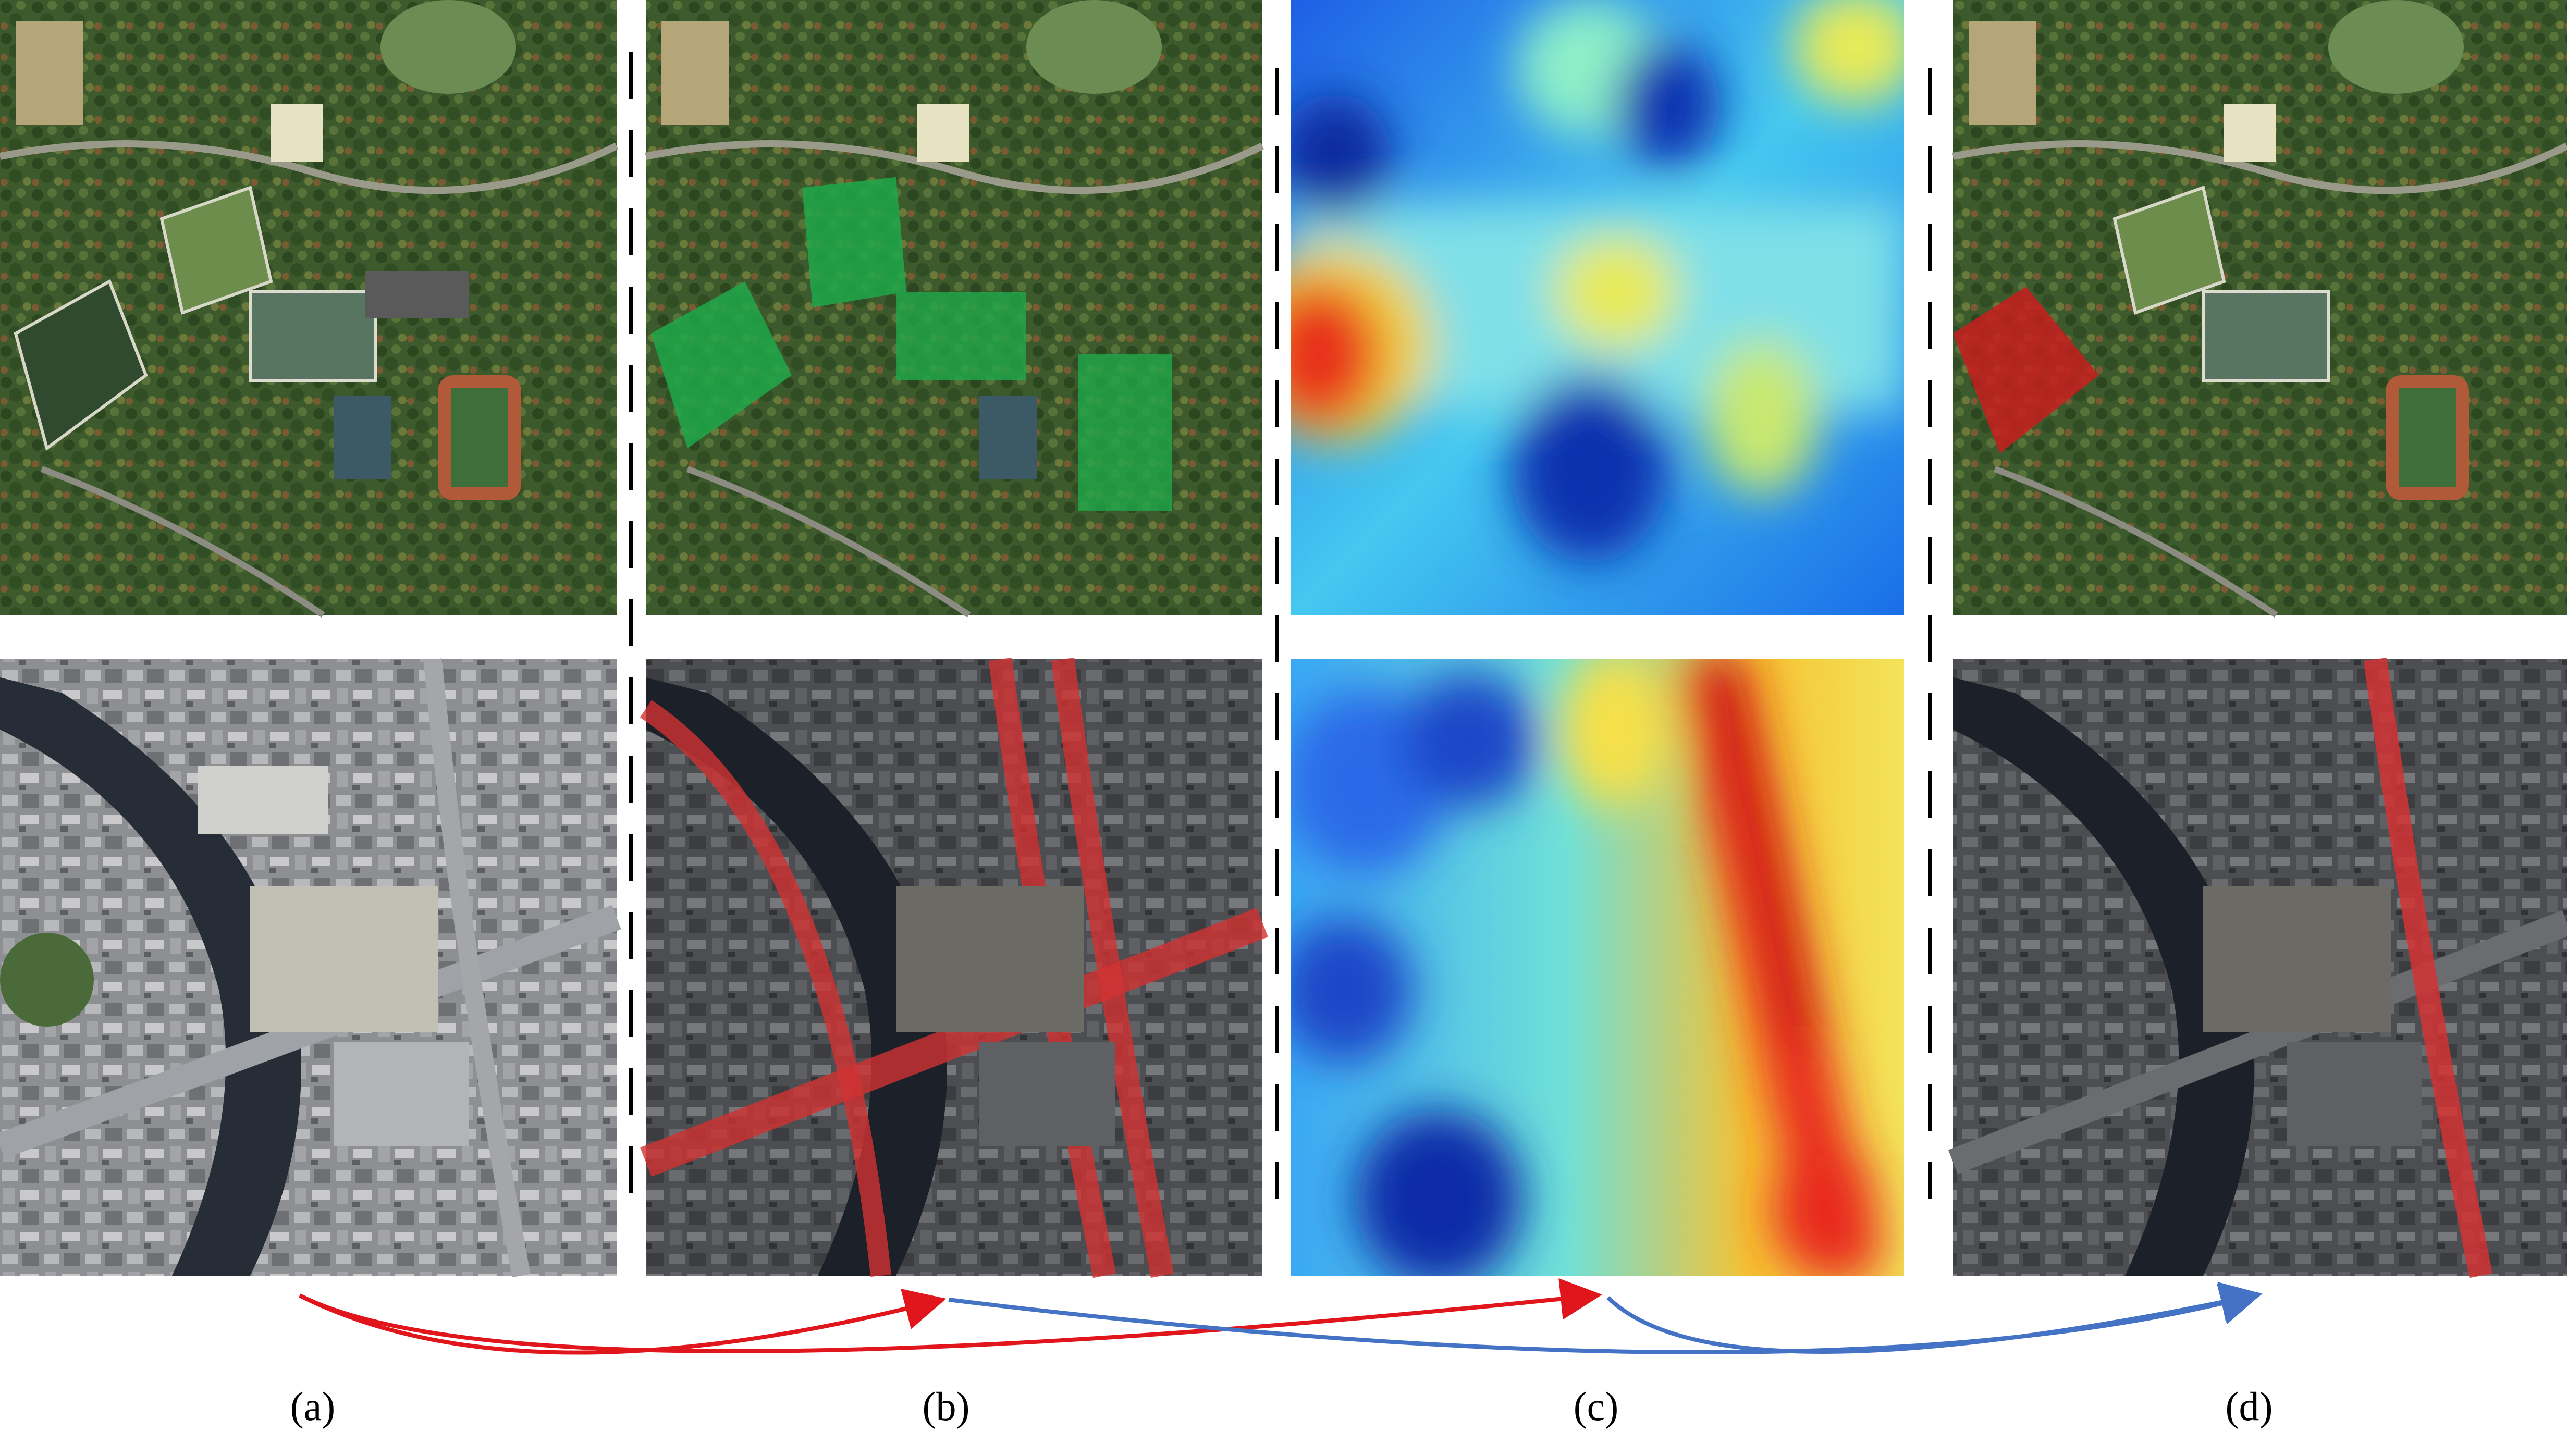 Image resolution: width=2567 pixels, height=1456 pixels. Describe the element at coordinates (309, 309) in the screenshot. I see `panel-a-top` at that location.